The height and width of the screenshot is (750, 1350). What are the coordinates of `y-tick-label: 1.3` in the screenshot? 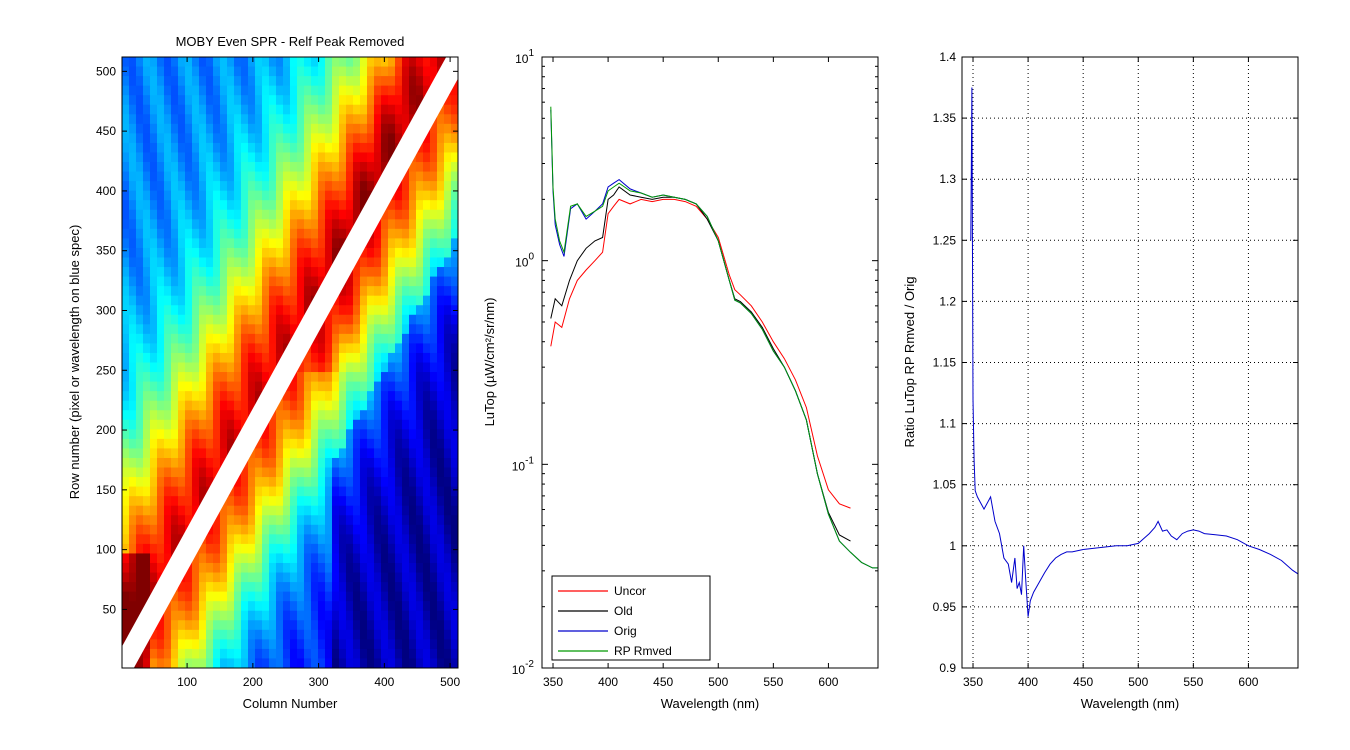 It's located at (947, 179).